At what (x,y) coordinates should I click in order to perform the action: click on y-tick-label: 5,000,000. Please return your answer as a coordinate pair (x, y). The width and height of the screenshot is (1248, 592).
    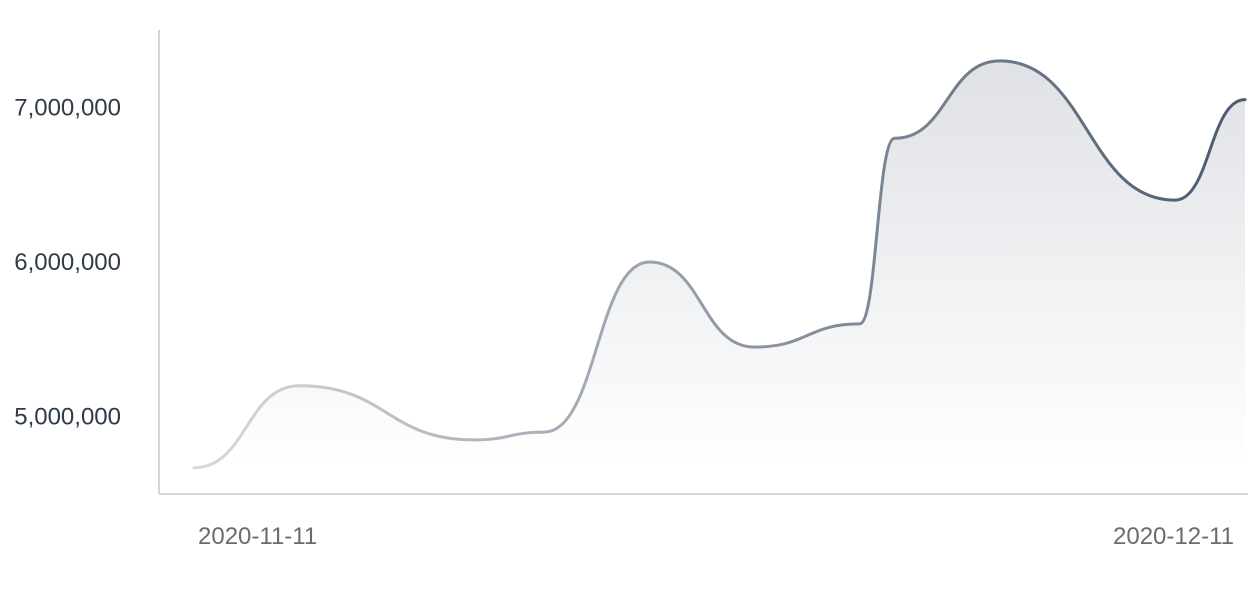
    Looking at the image, I should click on (67, 417).